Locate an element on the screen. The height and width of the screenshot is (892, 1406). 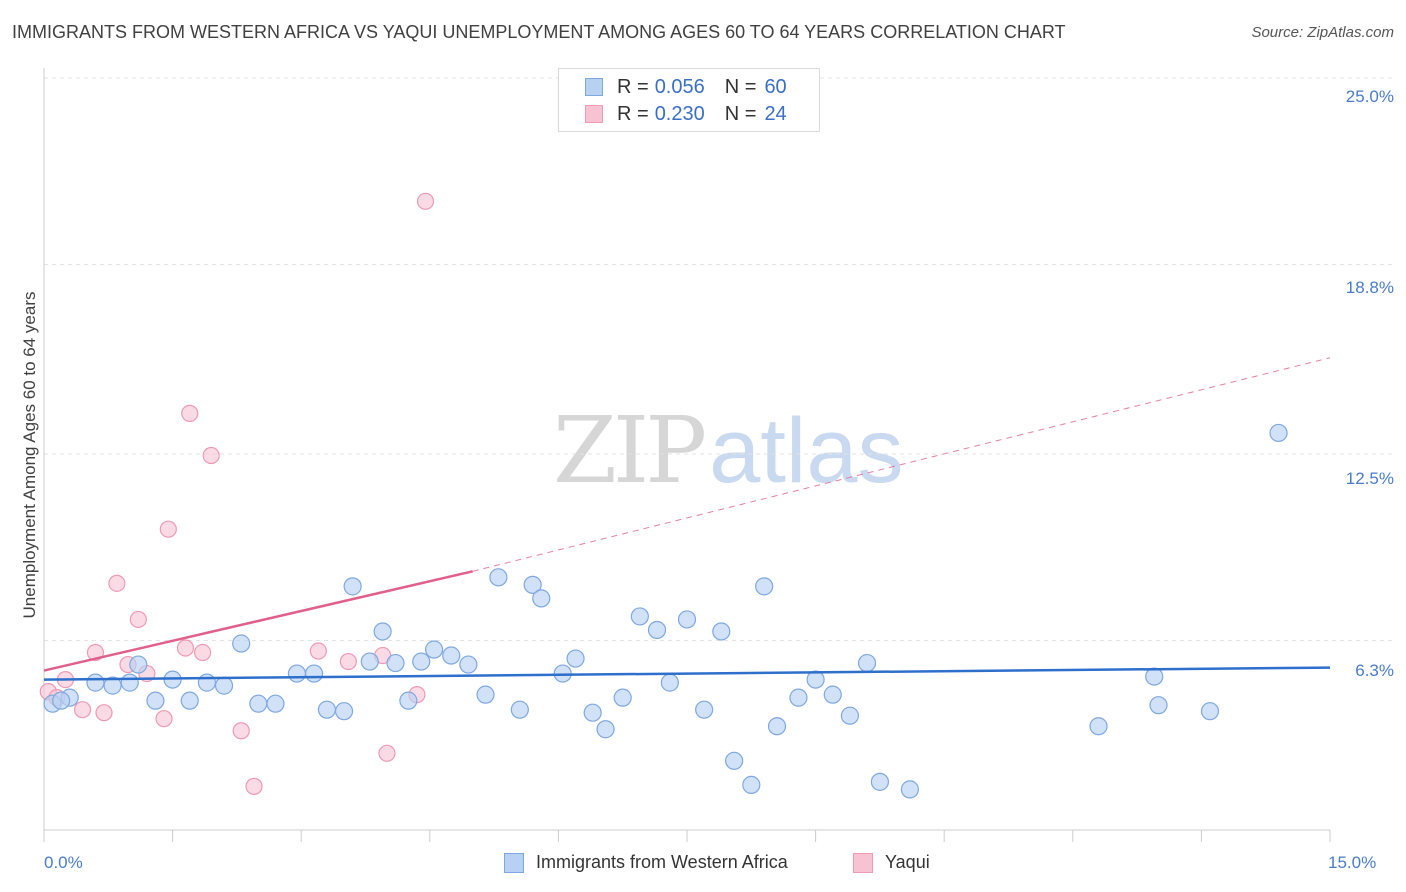
trendline-western-africa is located at coordinates (687, 673).